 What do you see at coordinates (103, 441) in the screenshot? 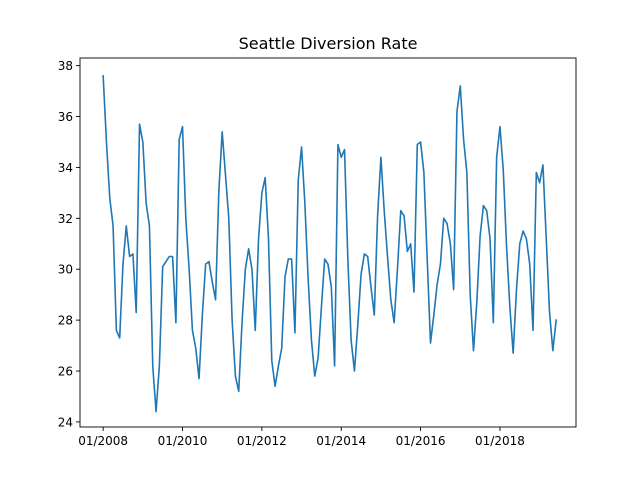
I see `x-tick-label: 01/2008` at bounding box center [103, 441].